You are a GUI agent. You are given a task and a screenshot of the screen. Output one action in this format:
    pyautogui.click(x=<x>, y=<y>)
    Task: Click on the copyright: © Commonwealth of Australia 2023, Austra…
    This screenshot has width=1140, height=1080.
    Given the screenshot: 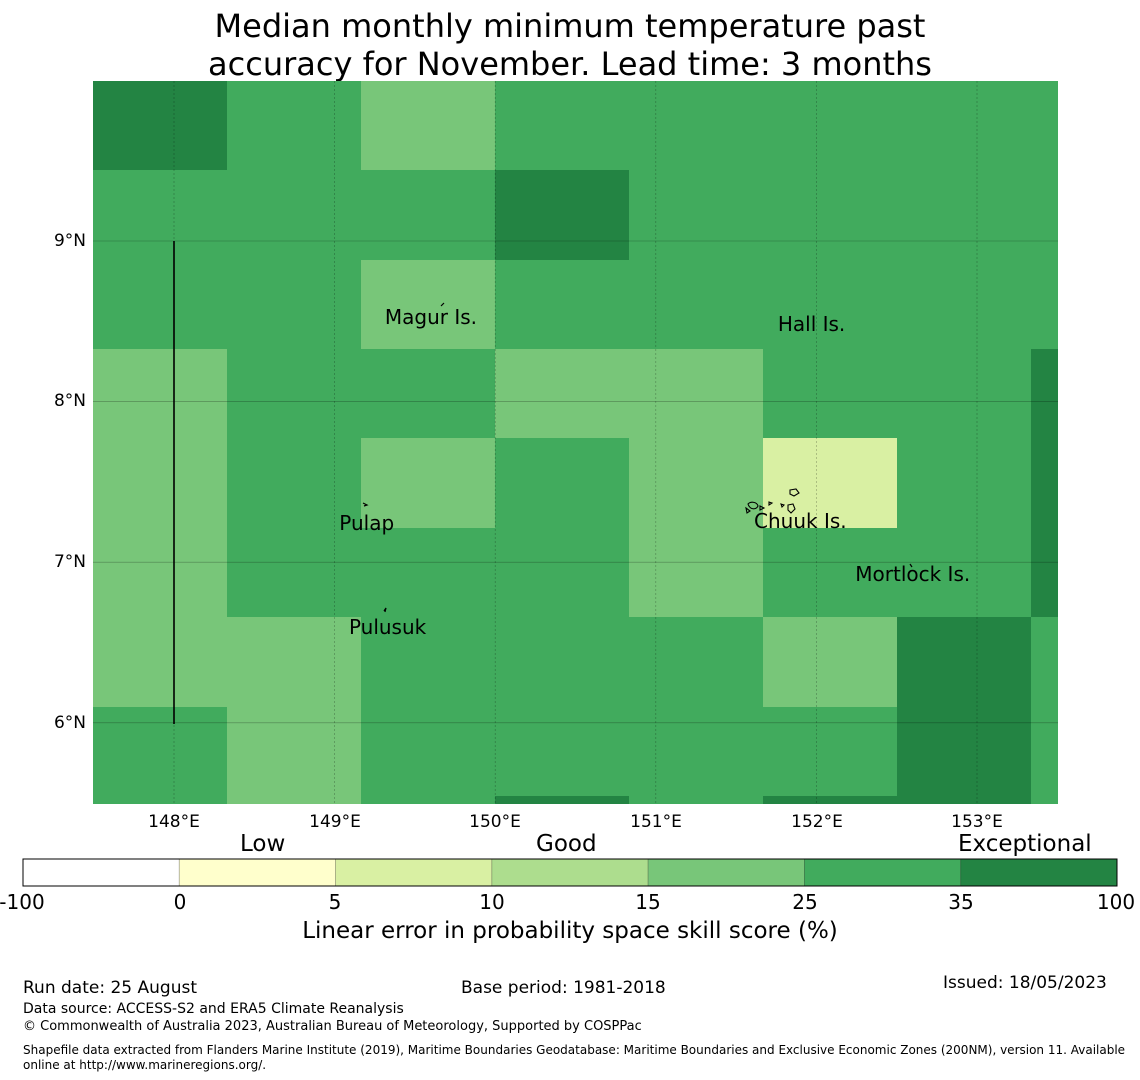 What is the action you would take?
    pyautogui.click(x=332, y=1026)
    